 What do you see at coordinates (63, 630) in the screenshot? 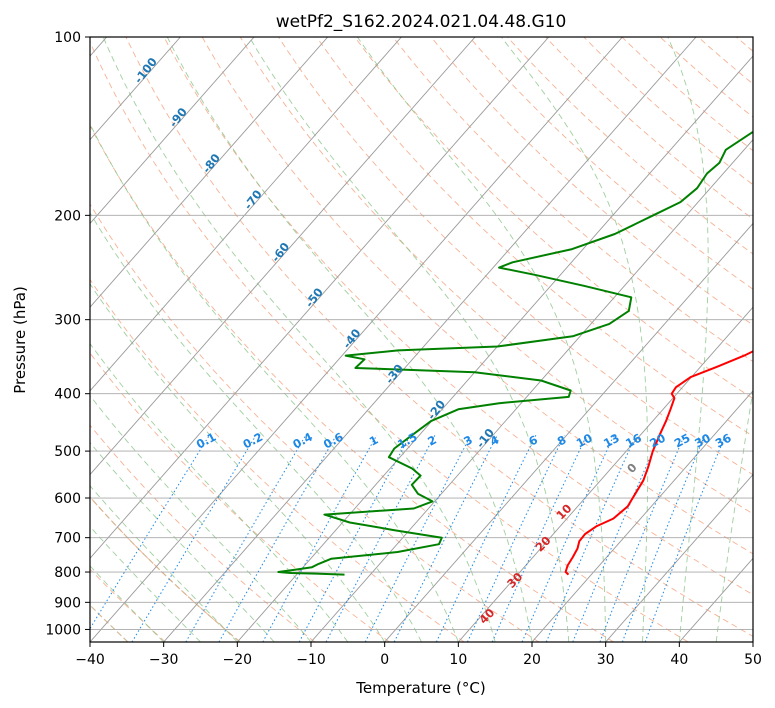
I see `y-tick-label: 1000` at bounding box center [63, 630].